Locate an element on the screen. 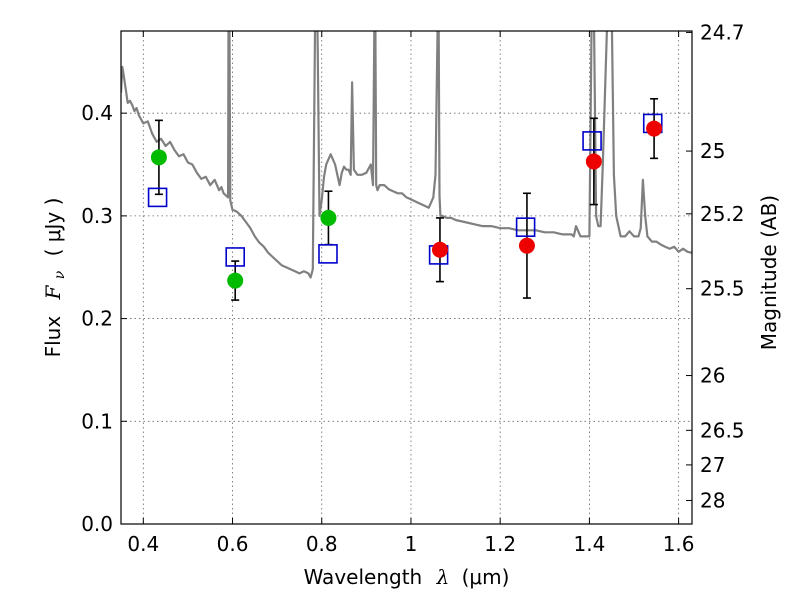 The image size is (800, 600). x-axis-label-prefix: Wavelength is located at coordinates (363, 577).